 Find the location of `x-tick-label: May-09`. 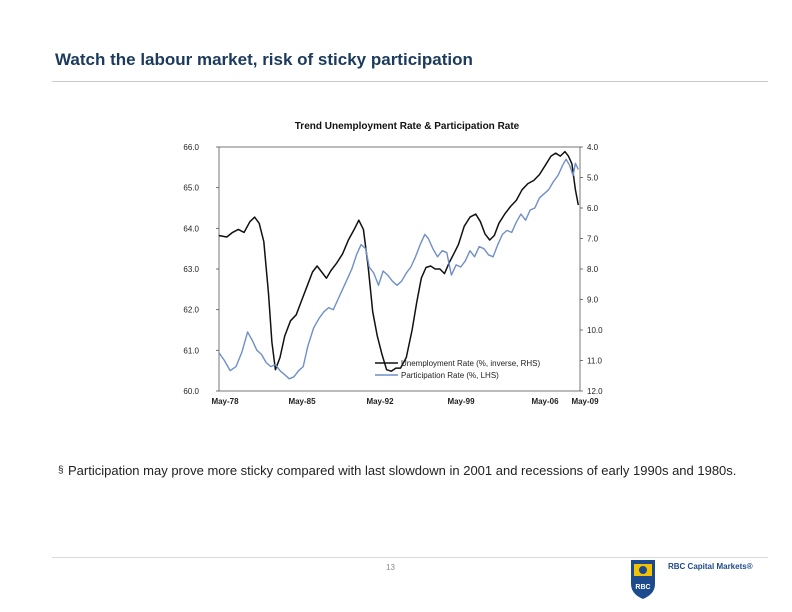

x-tick-label: May-09 is located at coordinates (585, 401).